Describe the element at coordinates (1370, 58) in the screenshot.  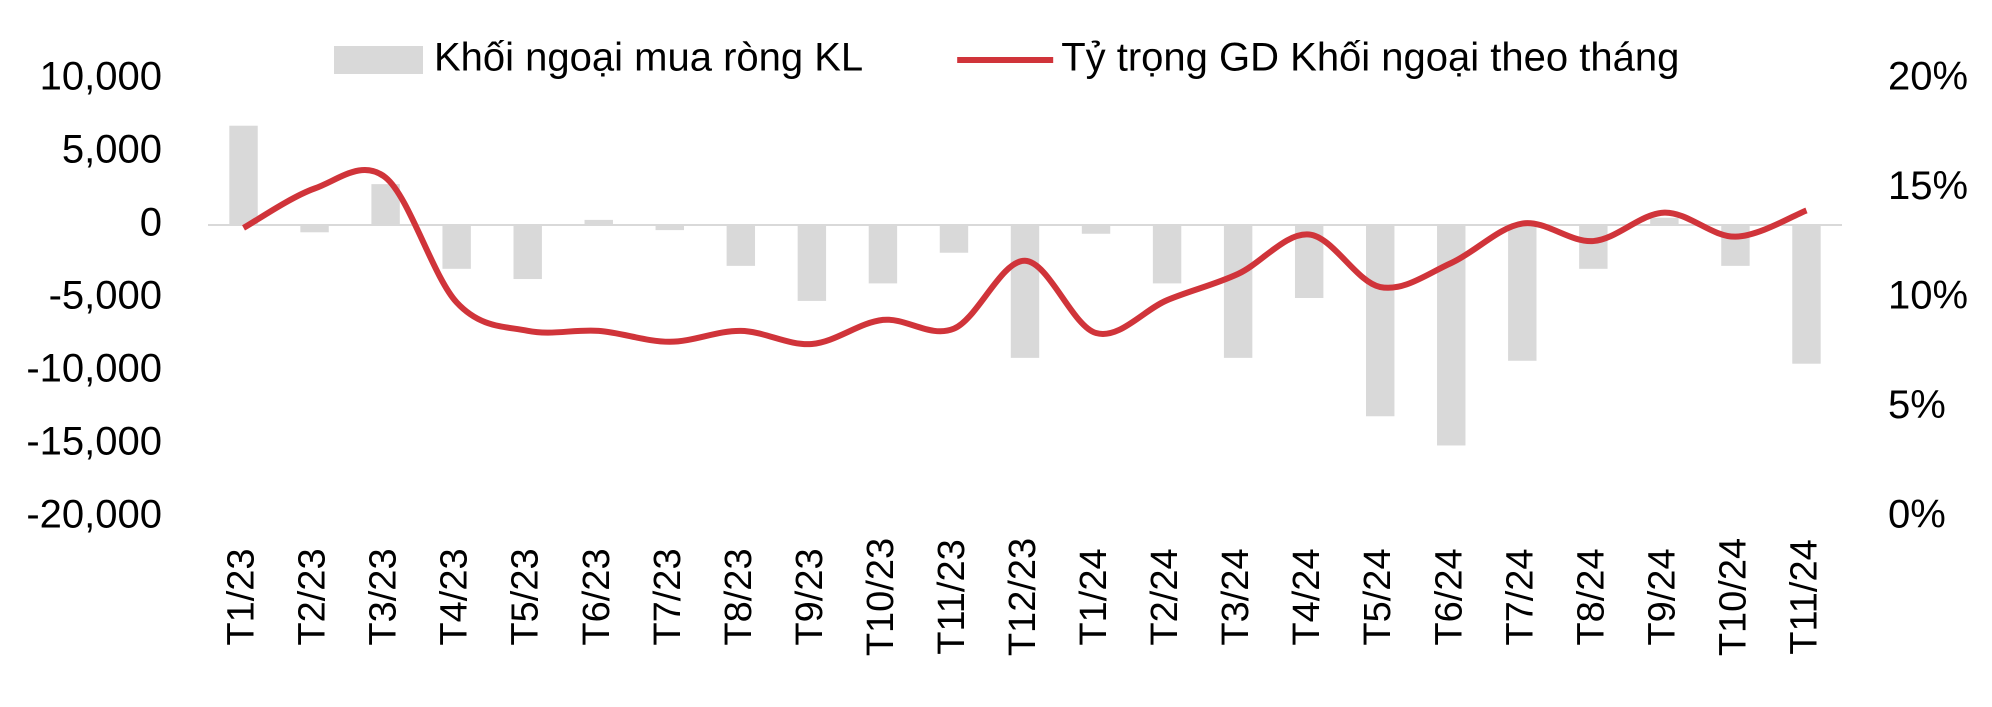
I see `legend-label: Tỷ trọng GD Khối ngoại theo tháng` at that location.